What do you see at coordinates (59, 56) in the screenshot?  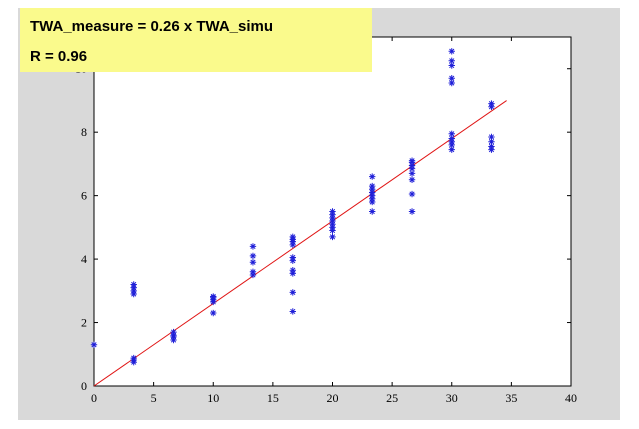 I see `correlation-coefficient: R = 0.96` at bounding box center [59, 56].